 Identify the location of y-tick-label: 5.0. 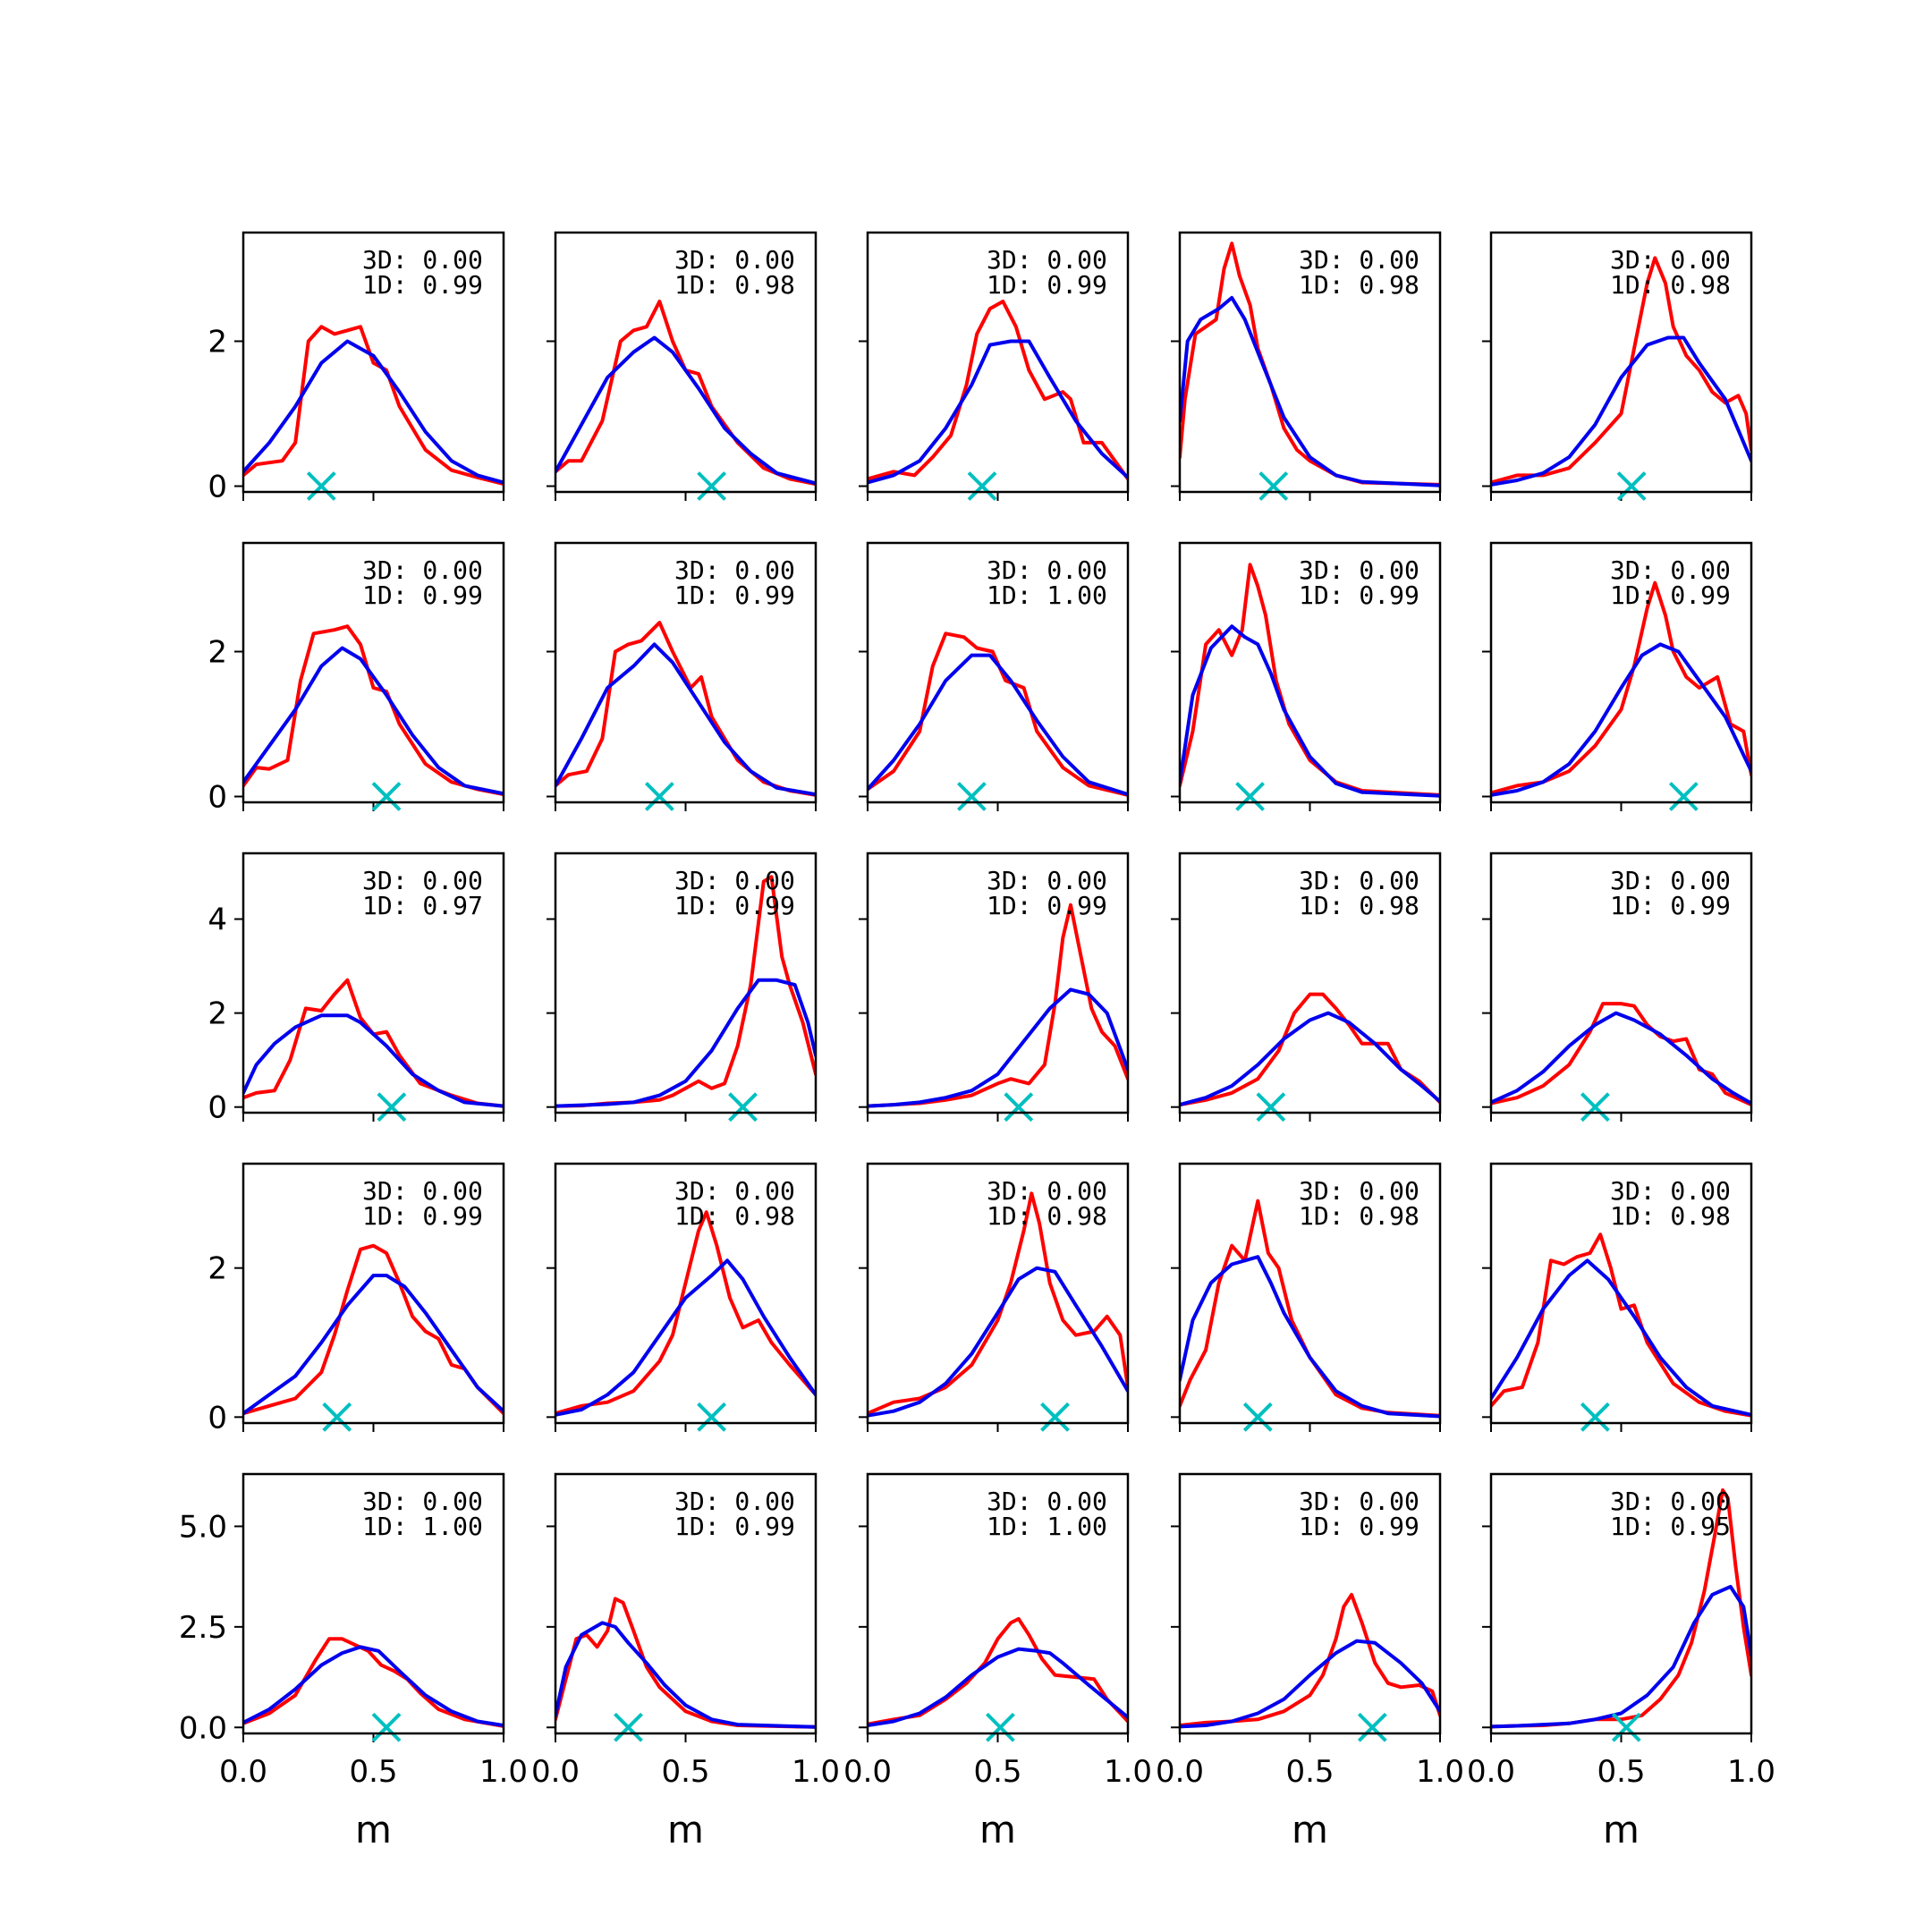
(203, 1527).